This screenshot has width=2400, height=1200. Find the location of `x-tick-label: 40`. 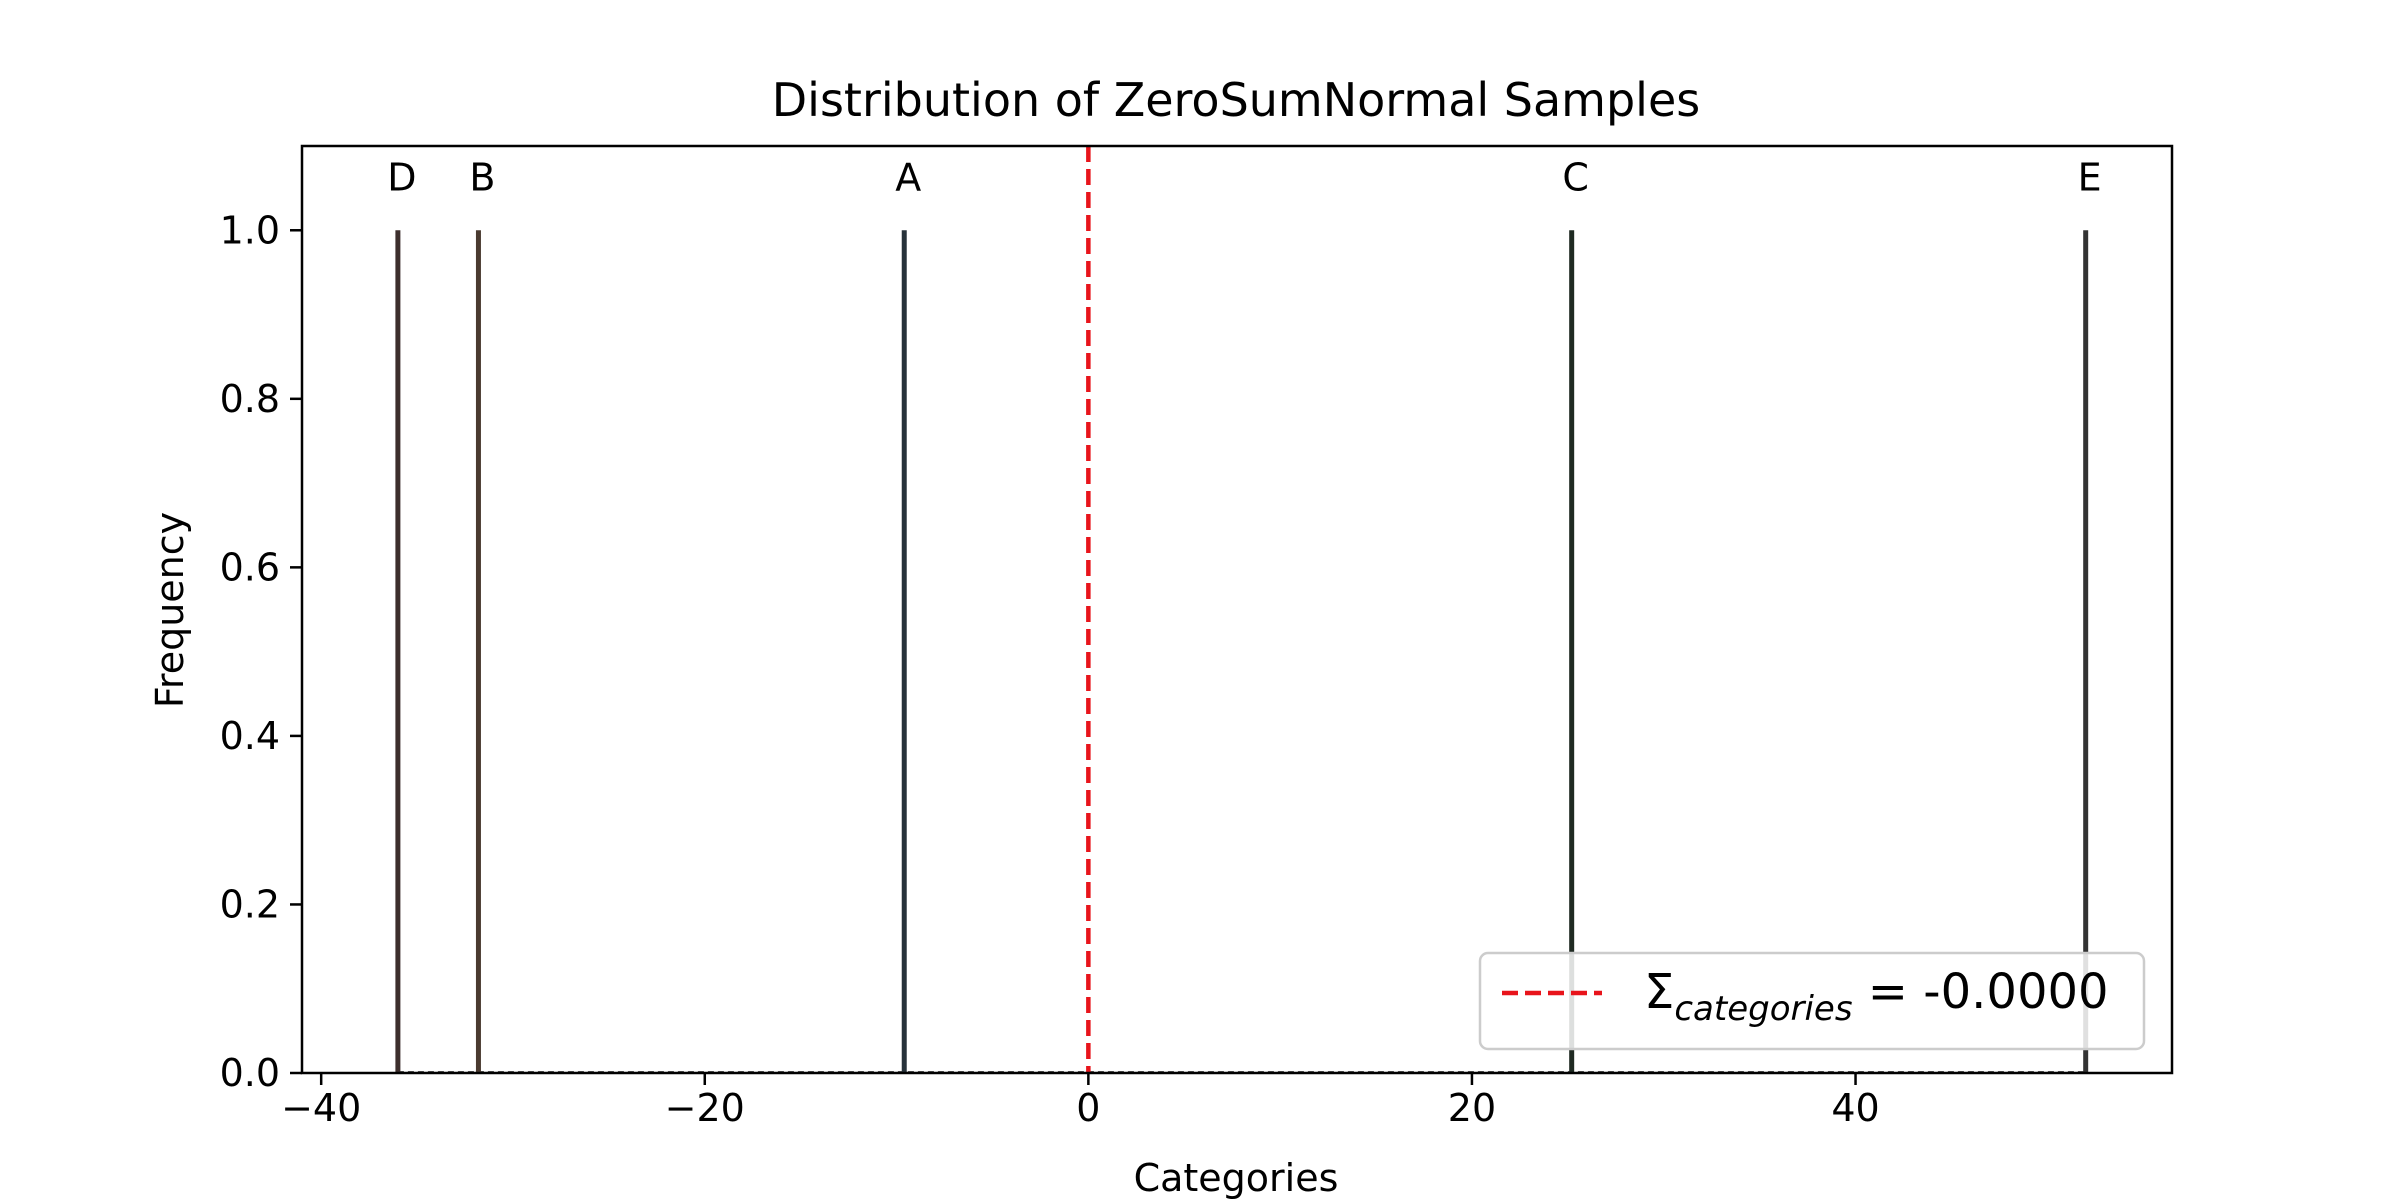

x-tick-label: 40 is located at coordinates (1855, 1108).